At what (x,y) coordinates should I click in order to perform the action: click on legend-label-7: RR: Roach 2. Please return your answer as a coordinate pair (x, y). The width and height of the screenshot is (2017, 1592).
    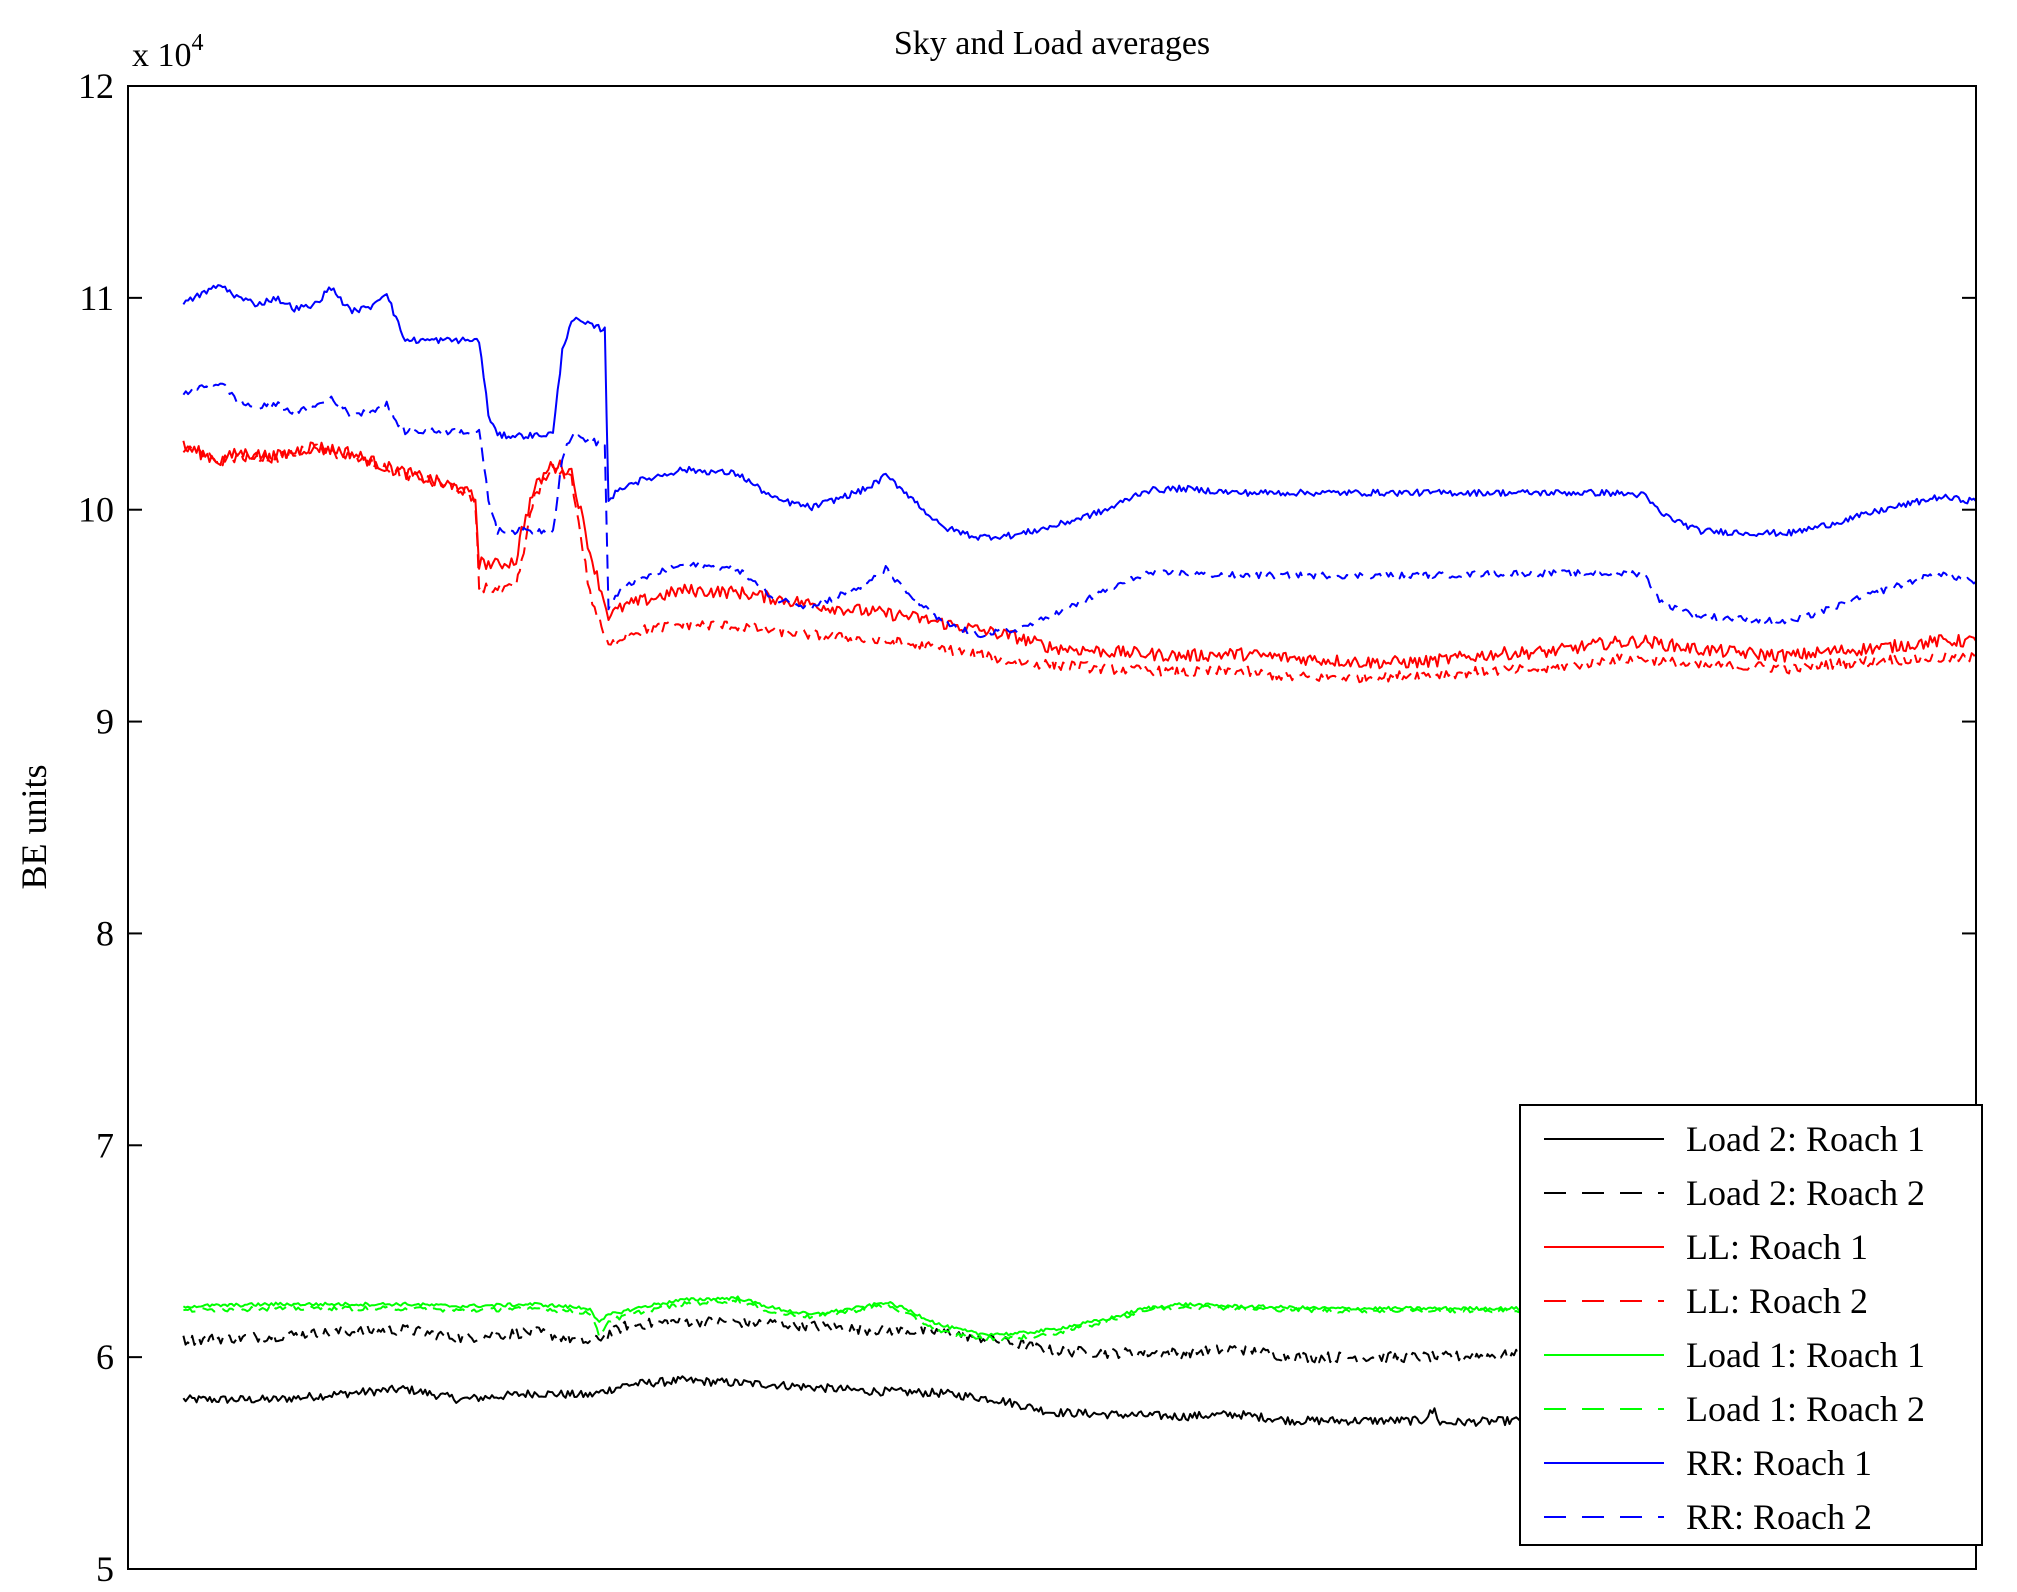
    Looking at the image, I should click on (1779, 1517).